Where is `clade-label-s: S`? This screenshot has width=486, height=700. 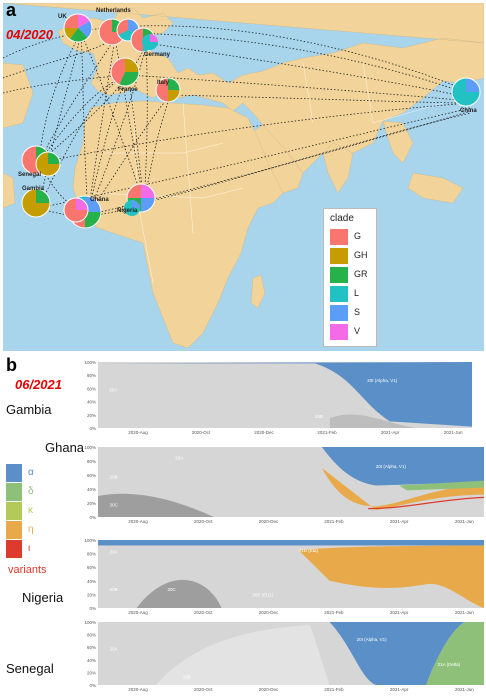 clade-label-s: S is located at coordinates (357, 312).